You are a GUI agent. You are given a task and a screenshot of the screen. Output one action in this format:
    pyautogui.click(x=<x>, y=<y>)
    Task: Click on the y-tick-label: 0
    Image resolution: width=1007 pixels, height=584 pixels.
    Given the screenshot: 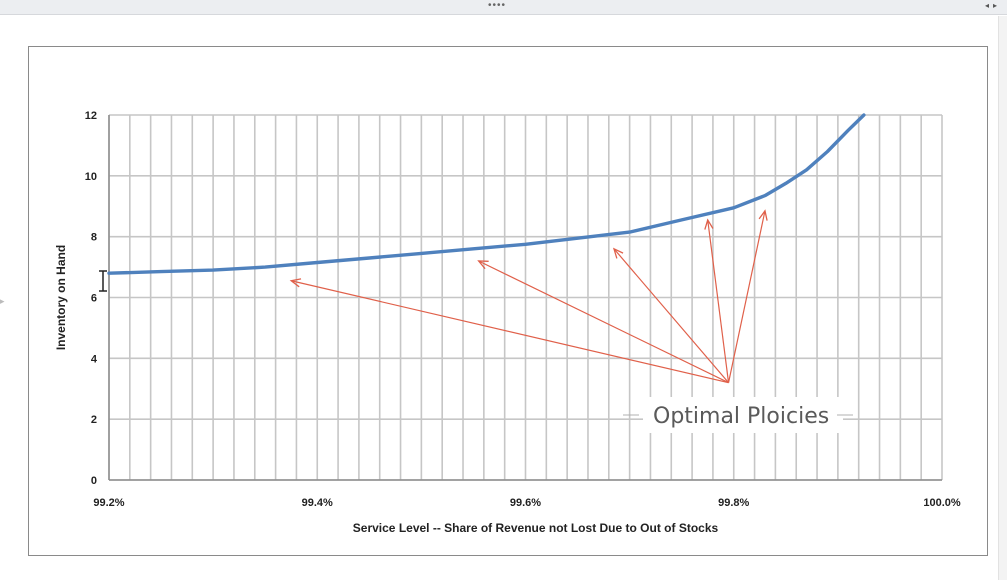 What is the action you would take?
    pyautogui.click(x=94, y=481)
    